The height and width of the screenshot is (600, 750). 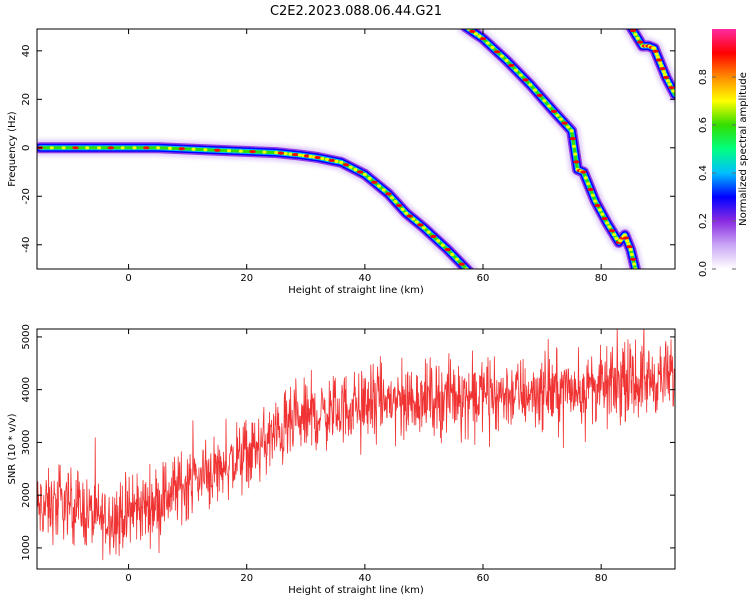 What do you see at coordinates (26, 336) in the screenshot?
I see `snr-y-tick-label: 5000` at bounding box center [26, 336].